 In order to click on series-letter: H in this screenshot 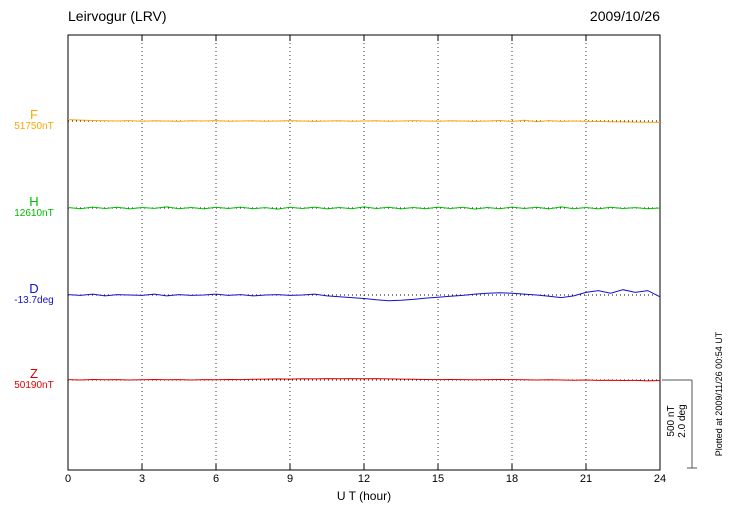, I will do `click(34, 201)`.